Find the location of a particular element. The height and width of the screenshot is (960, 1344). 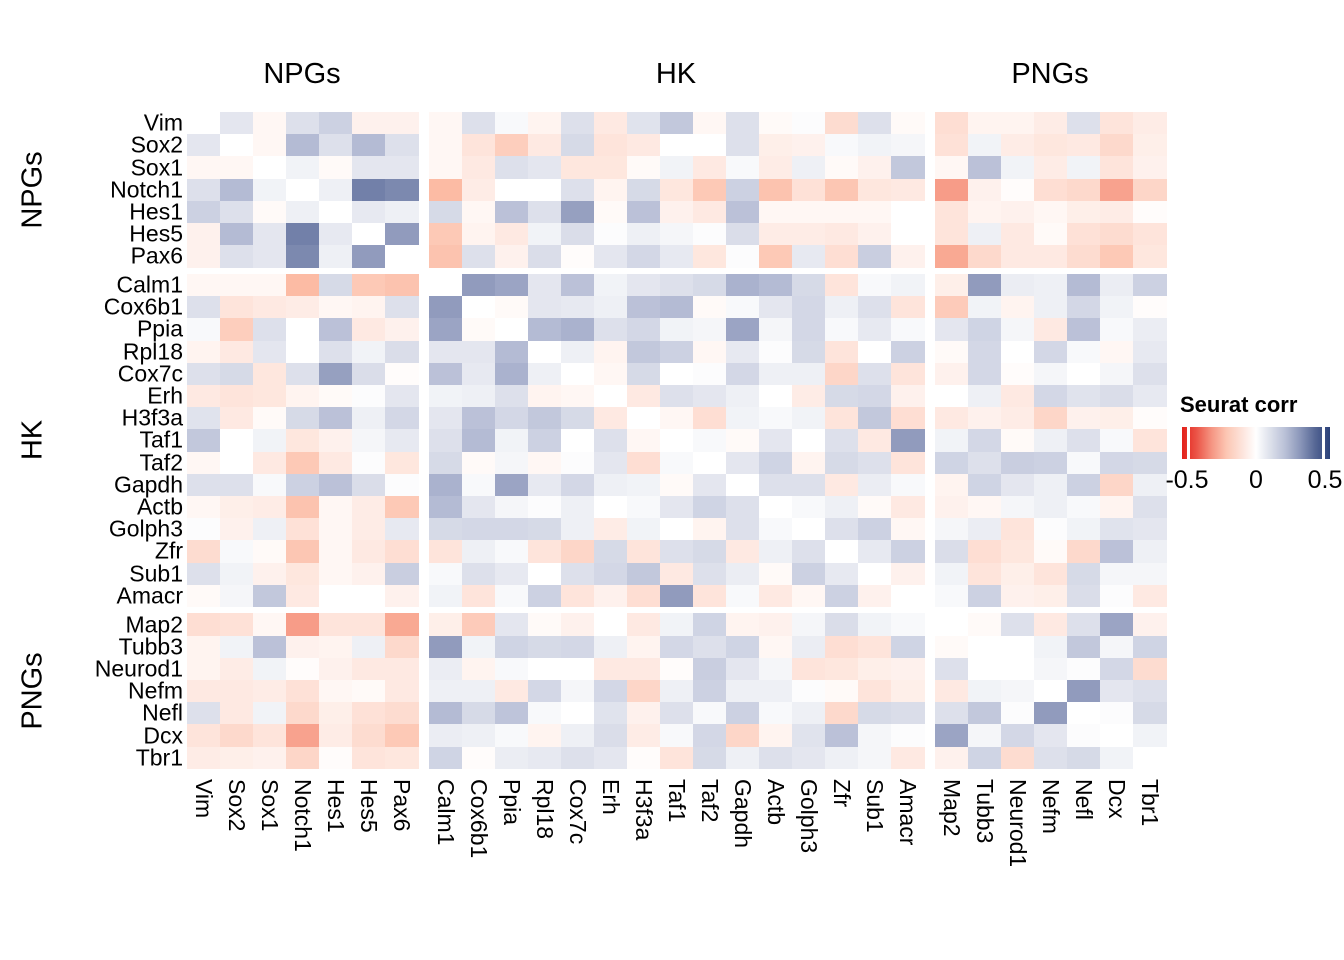

col-label-ppia: Ppia is located at coordinates (512, 802).